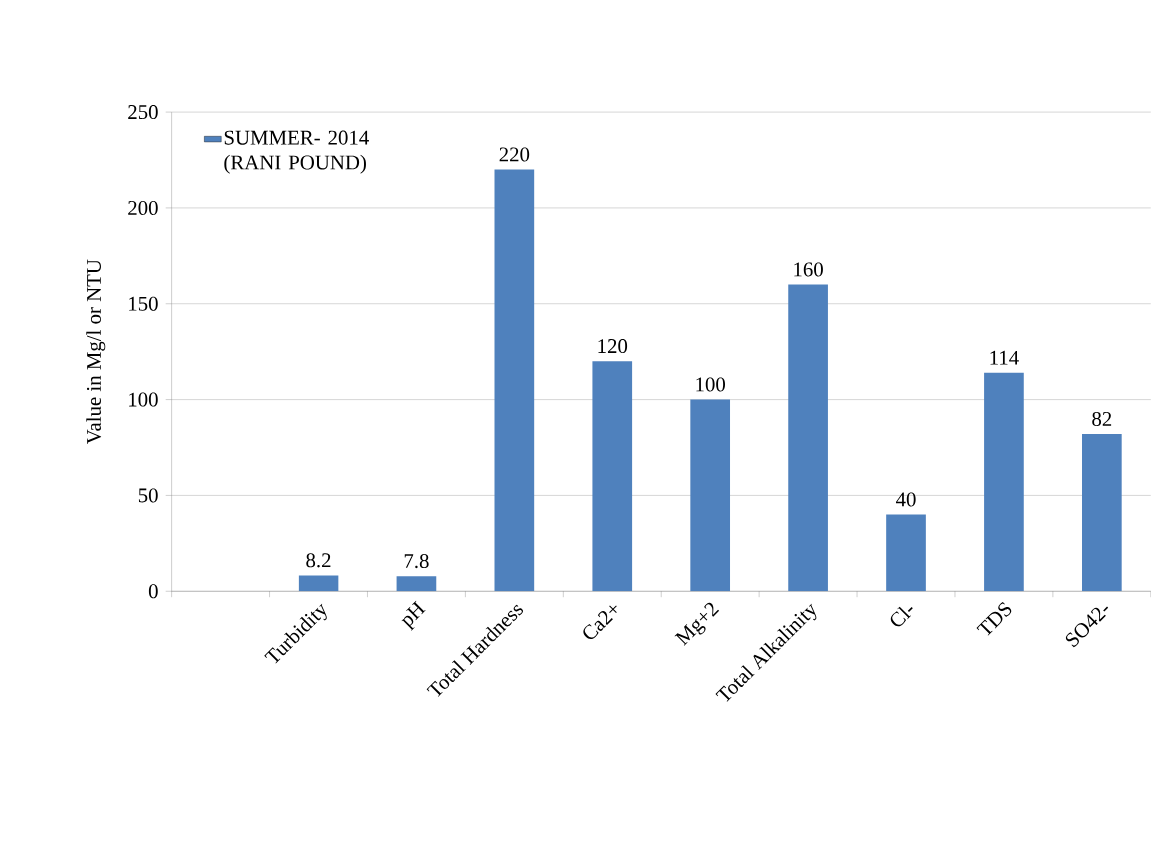 The image size is (1151, 841). What do you see at coordinates (416, 561) in the screenshot?
I see `data-label: 7.8` at bounding box center [416, 561].